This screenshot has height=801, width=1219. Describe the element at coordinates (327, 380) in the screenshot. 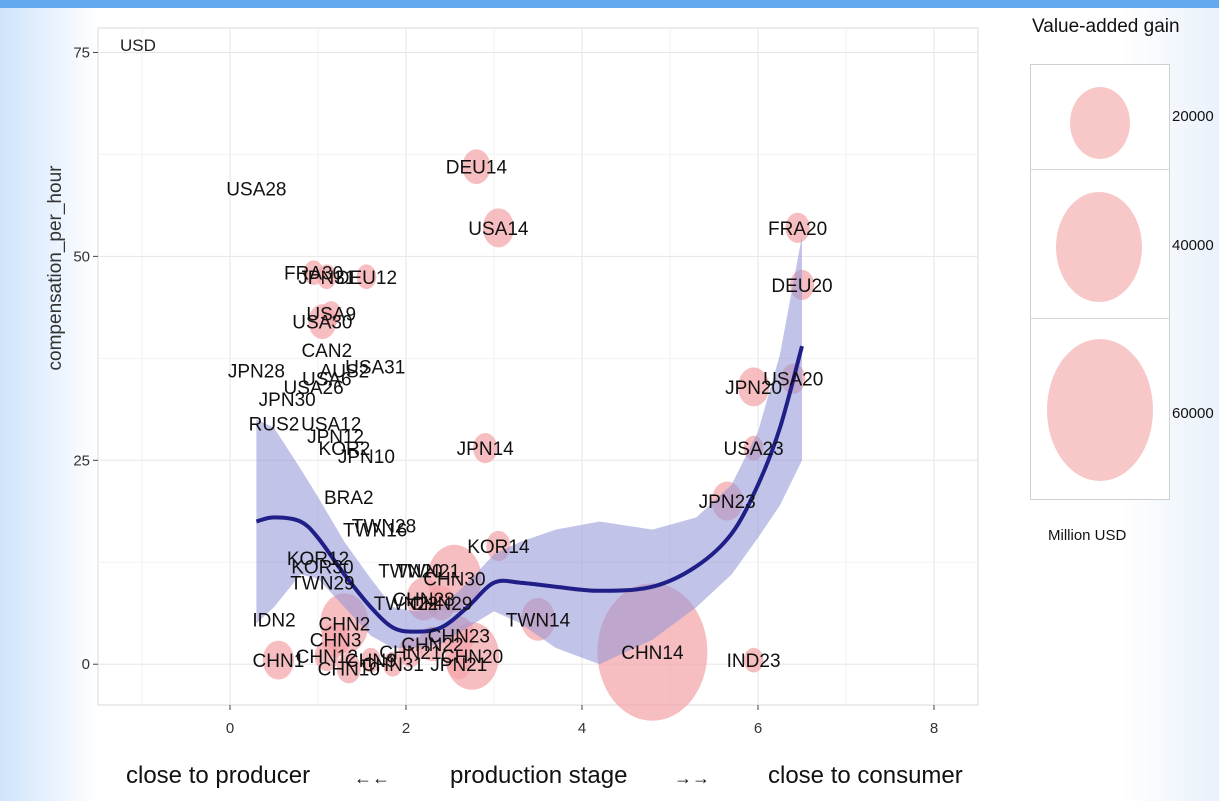

I see `point-label: USA6` at that location.